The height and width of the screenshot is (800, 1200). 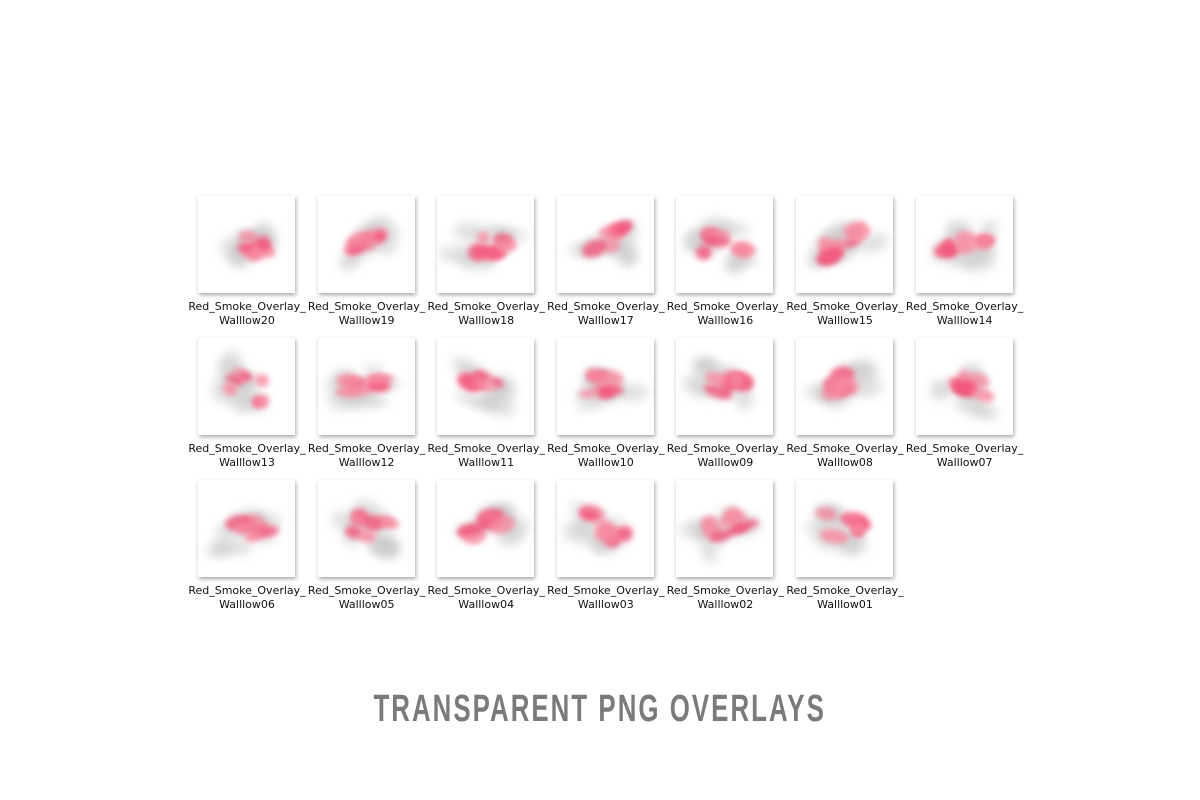 What do you see at coordinates (366, 320) in the screenshot?
I see `file-name-line: Walllow19` at bounding box center [366, 320].